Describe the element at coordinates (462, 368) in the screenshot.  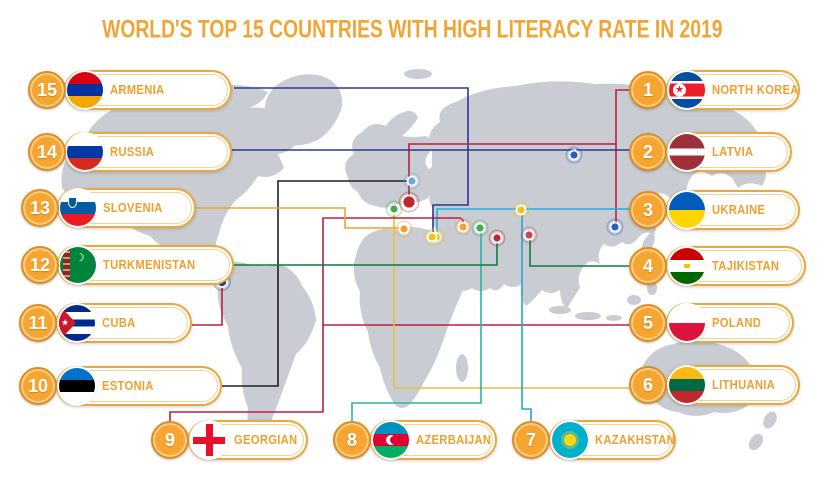
I see `madagascar` at that location.